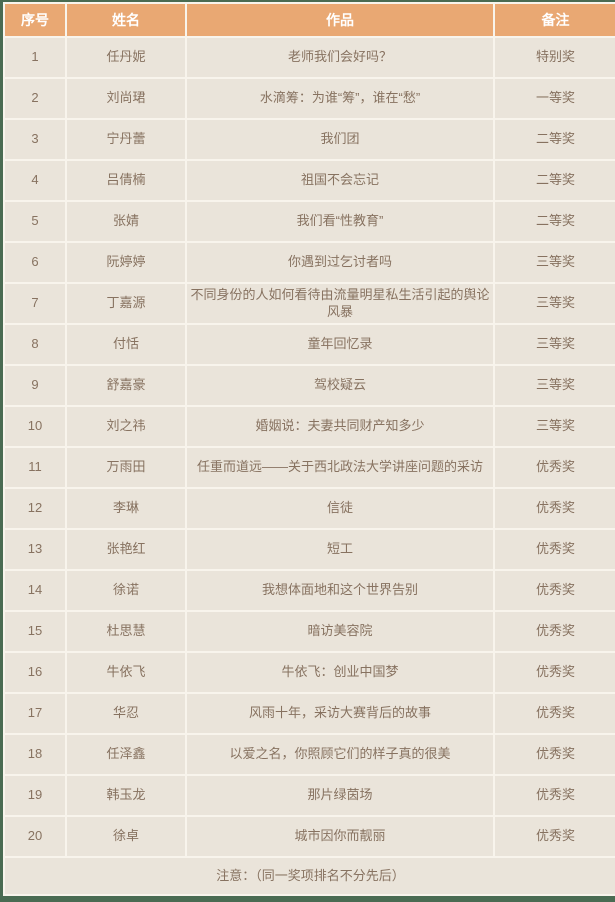 This screenshot has width=615, height=902. I want to click on cell-no: 13, so click(35, 549).